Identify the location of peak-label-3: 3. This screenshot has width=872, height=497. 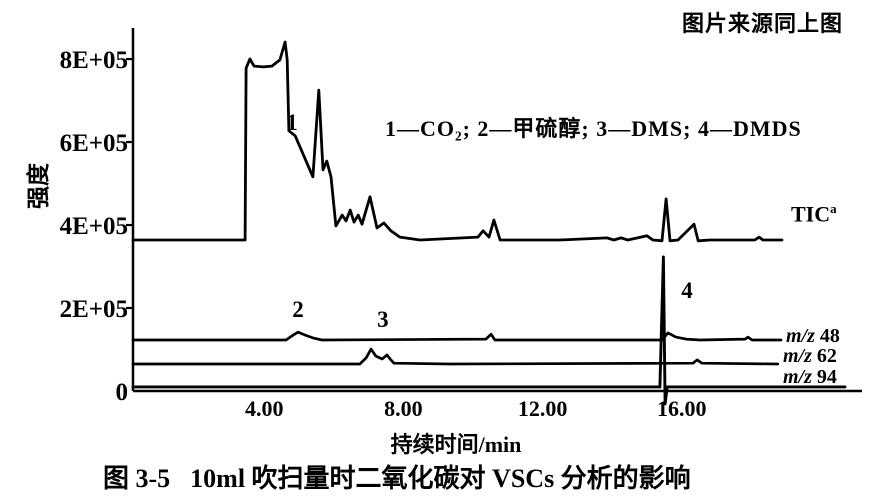
(383, 319).